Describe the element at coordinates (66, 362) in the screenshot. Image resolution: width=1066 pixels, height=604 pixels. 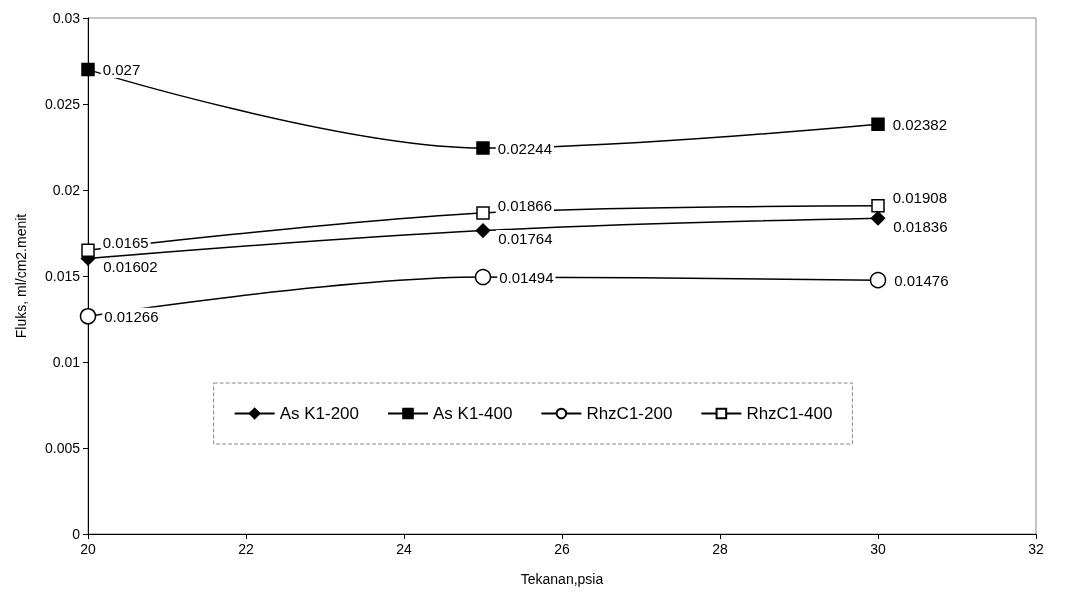
I see `y-tick-label: 0.01` at that location.